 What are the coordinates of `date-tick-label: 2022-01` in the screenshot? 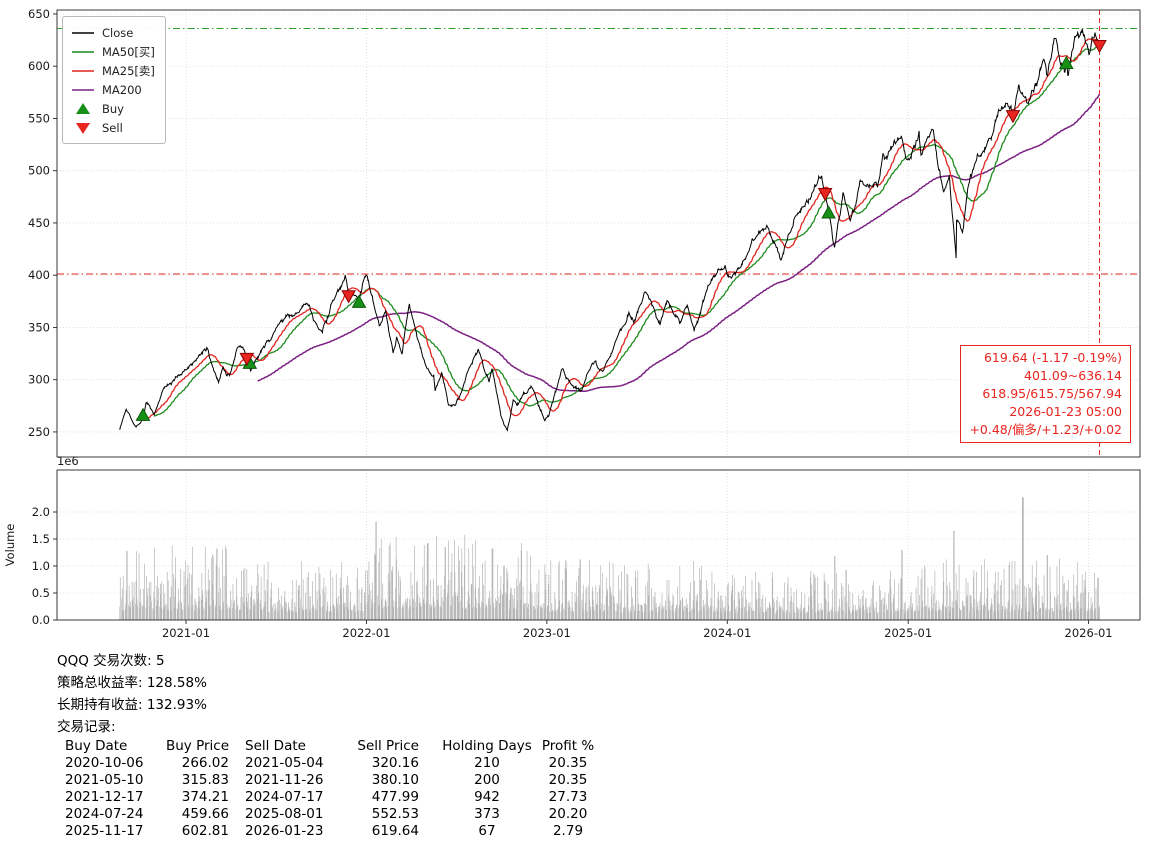 It's located at (366, 633).